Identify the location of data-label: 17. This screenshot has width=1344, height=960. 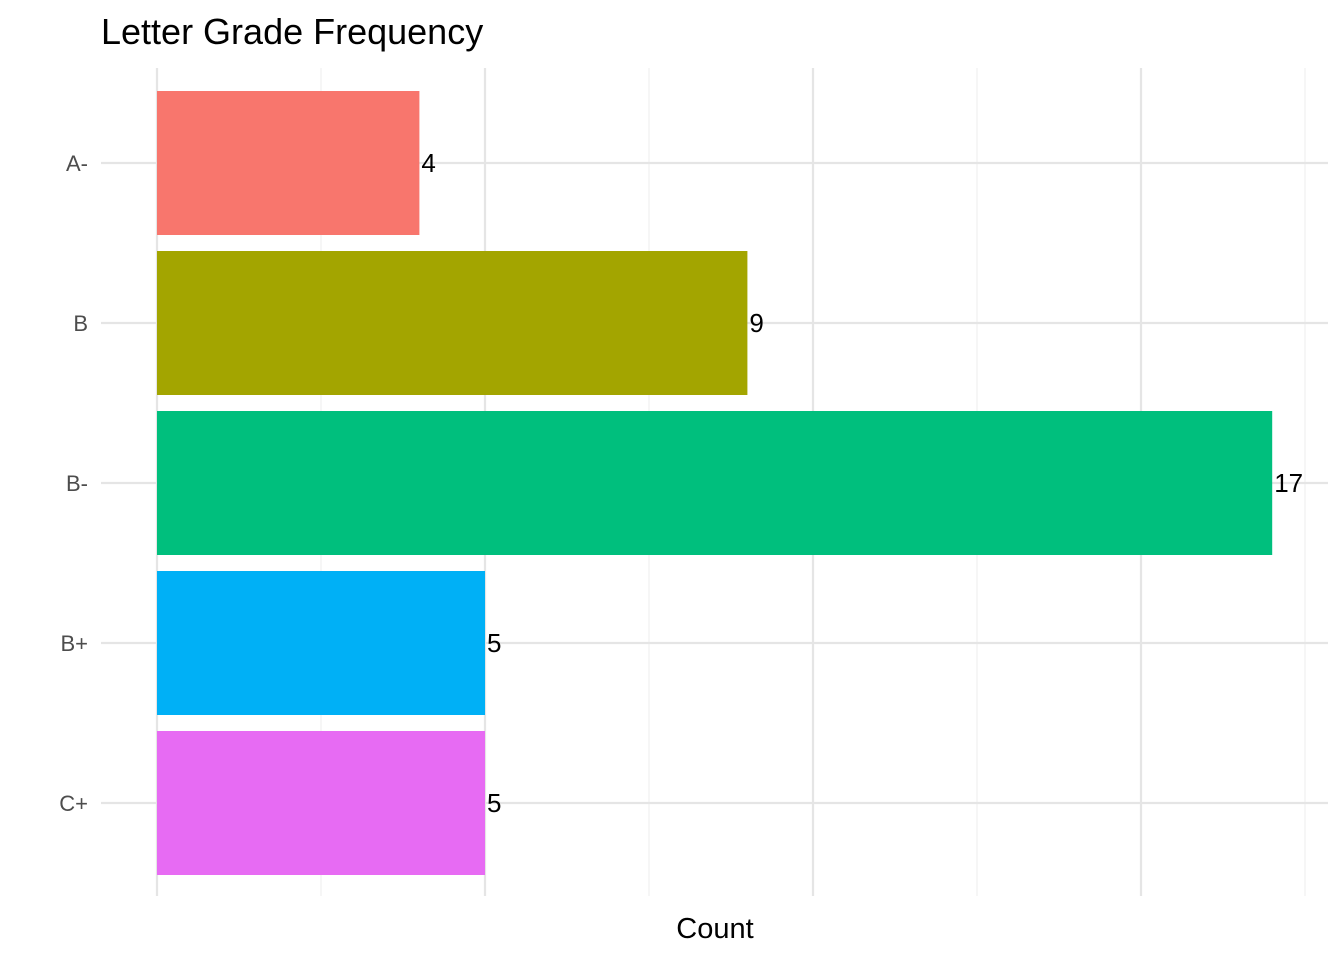
(1288, 483).